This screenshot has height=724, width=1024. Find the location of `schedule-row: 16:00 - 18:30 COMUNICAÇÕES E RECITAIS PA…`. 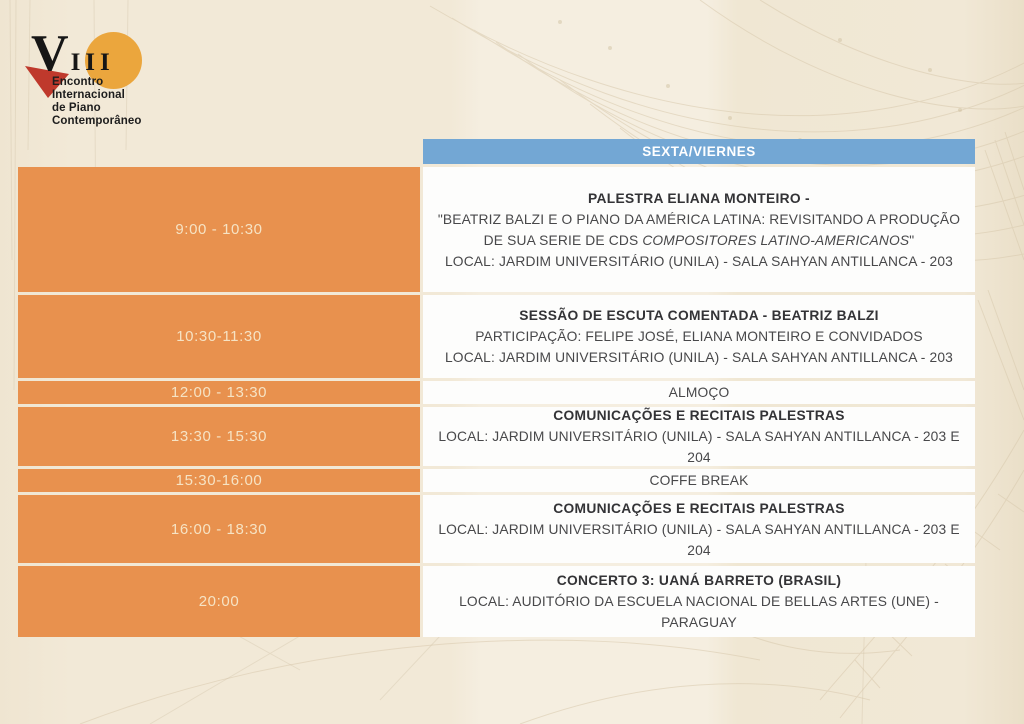

schedule-row: 16:00 - 18:30 COMUNICAÇÕES E RECITAIS PA… is located at coordinates (496, 529).